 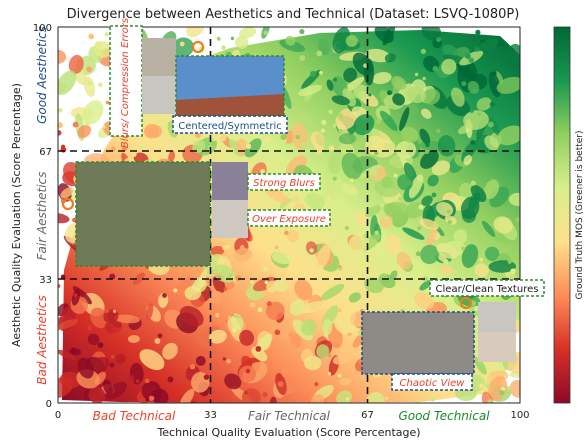 What do you see at coordinates (580, 214) in the screenshot?
I see `colorbar-label: Ground Truth MOS (Greener is better)` at bounding box center [580, 214].